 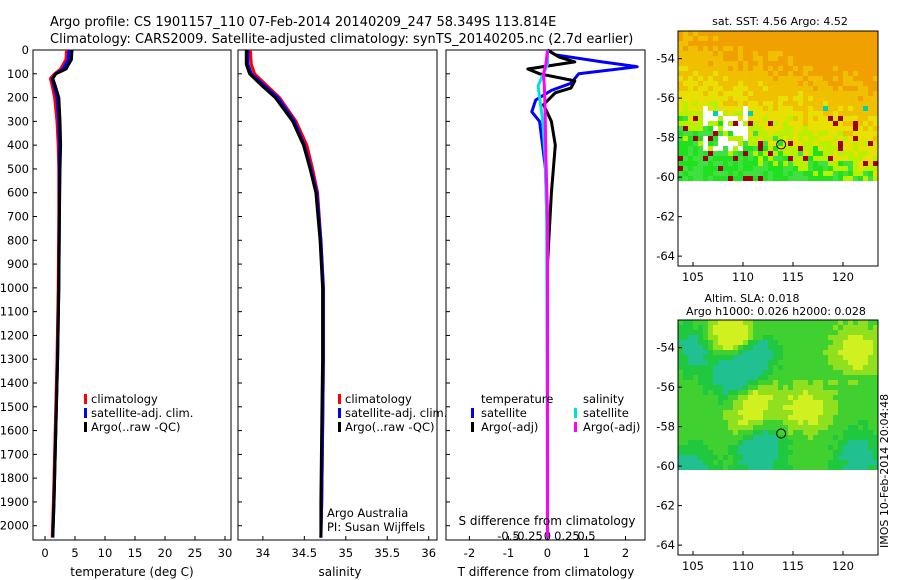 I want to click on salinity-climatology-line, so click(x=286, y=293).